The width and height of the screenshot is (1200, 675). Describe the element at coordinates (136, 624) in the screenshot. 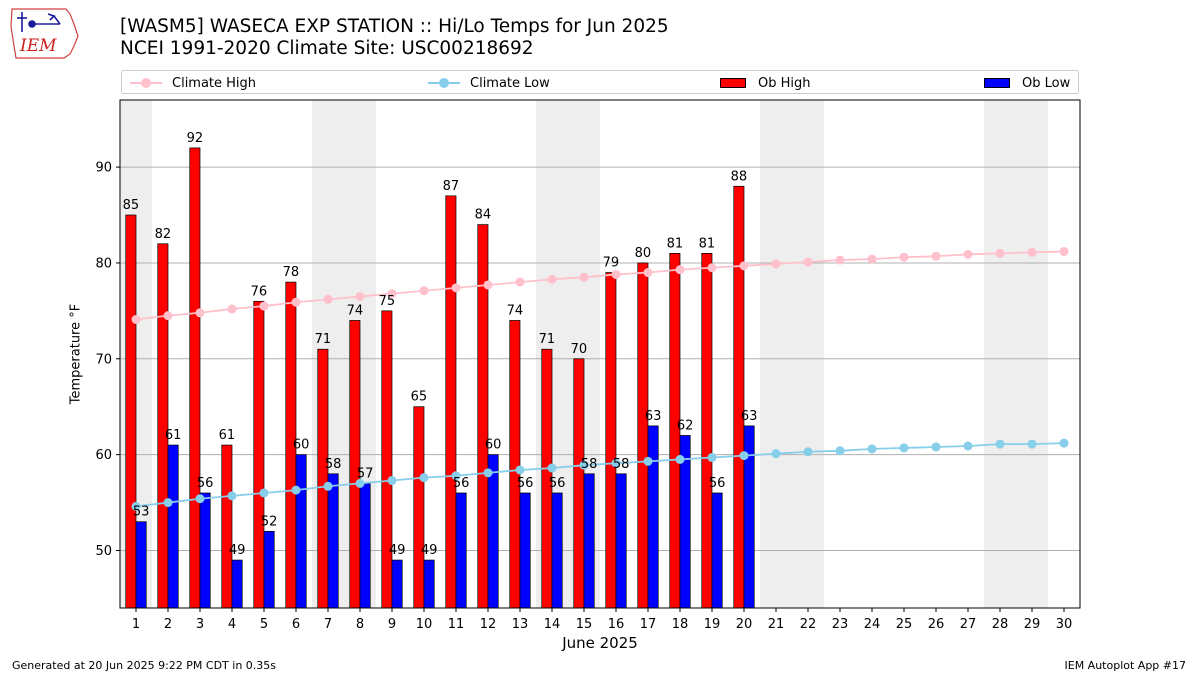

I see `x-tick-label-1: 1` at that location.